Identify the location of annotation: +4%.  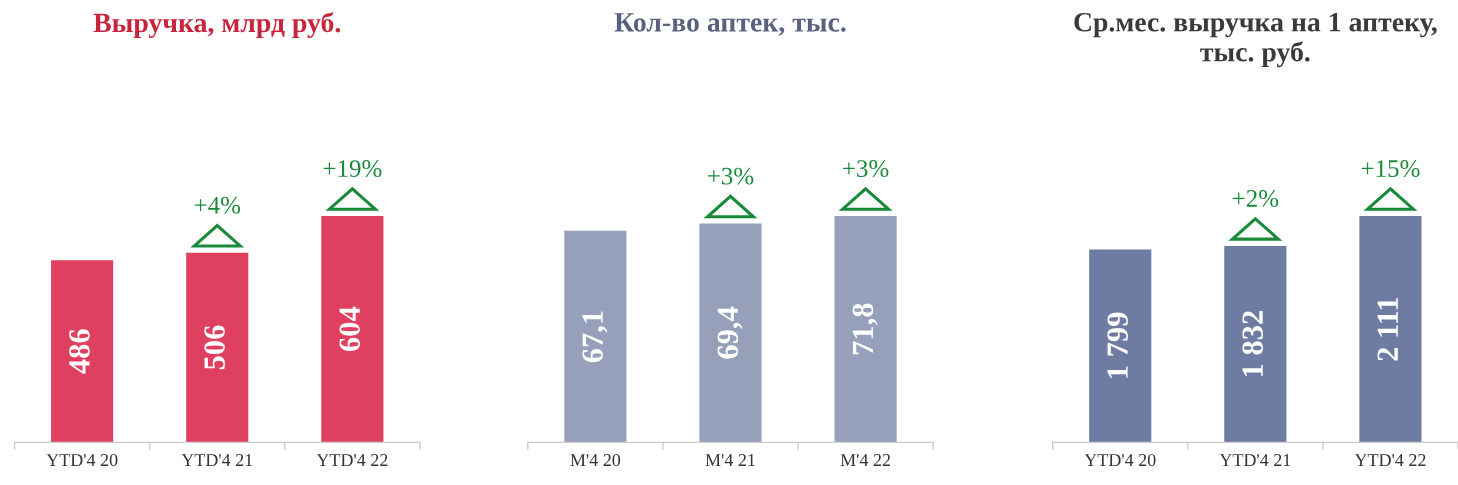
(217, 205).